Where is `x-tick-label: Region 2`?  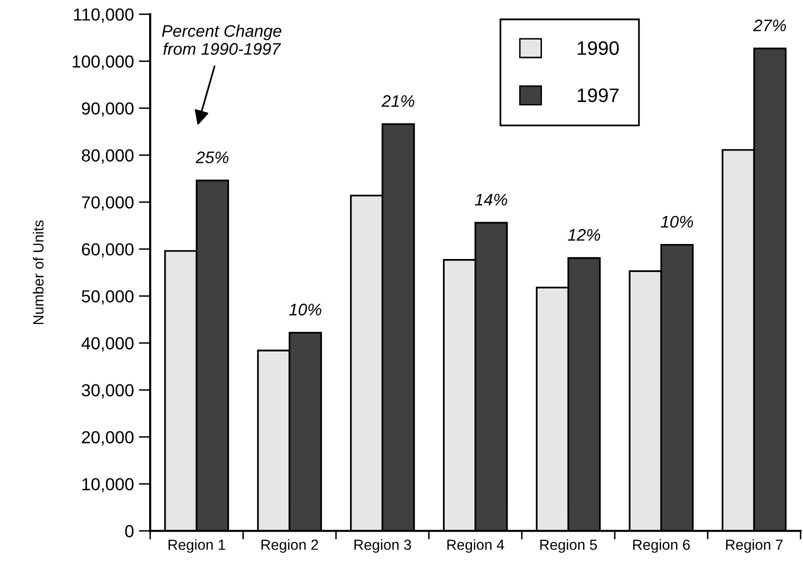
x-tick-label: Region 2 is located at coordinates (290, 546).